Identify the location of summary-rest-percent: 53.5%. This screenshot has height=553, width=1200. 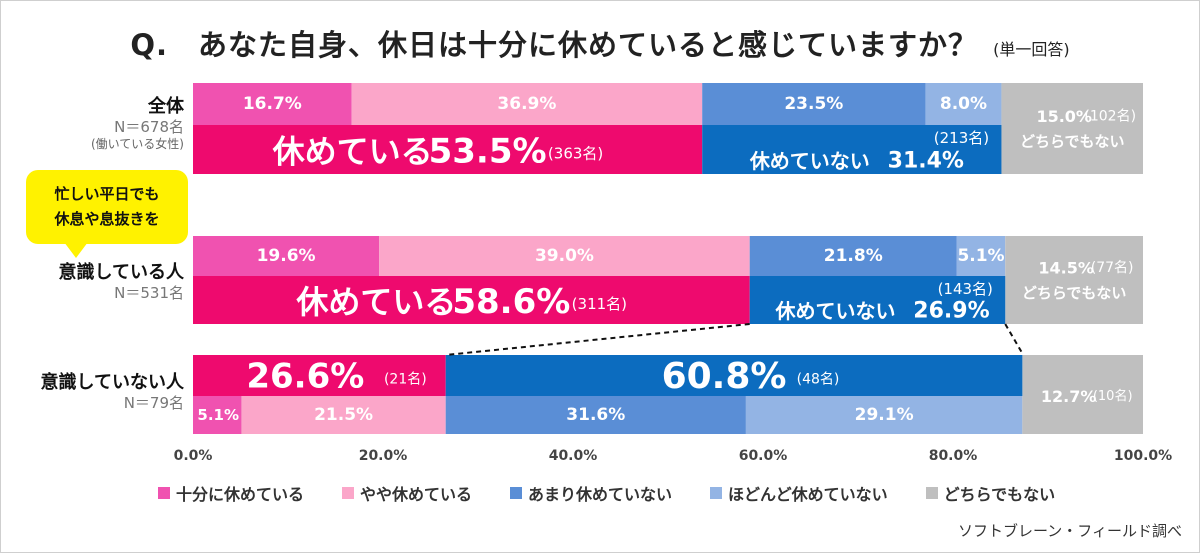
(488, 152).